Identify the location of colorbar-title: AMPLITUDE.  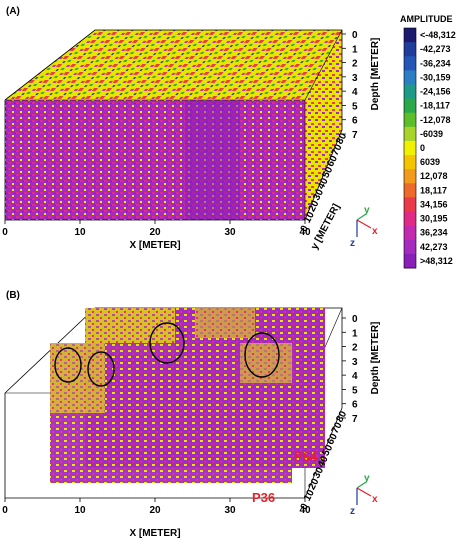
(426, 19).